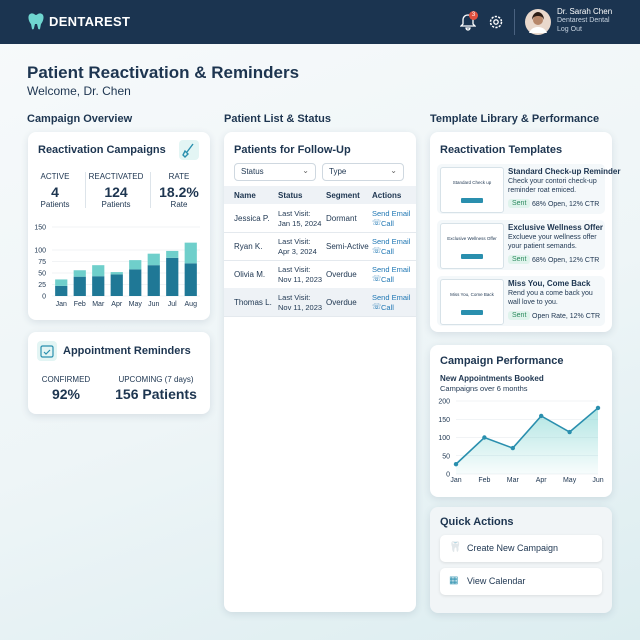 This screenshot has width=640, height=640. What do you see at coordinates (569, 29) in the screenshot?
I see `logout-link: Log Out` at bounding box center [569, 29].